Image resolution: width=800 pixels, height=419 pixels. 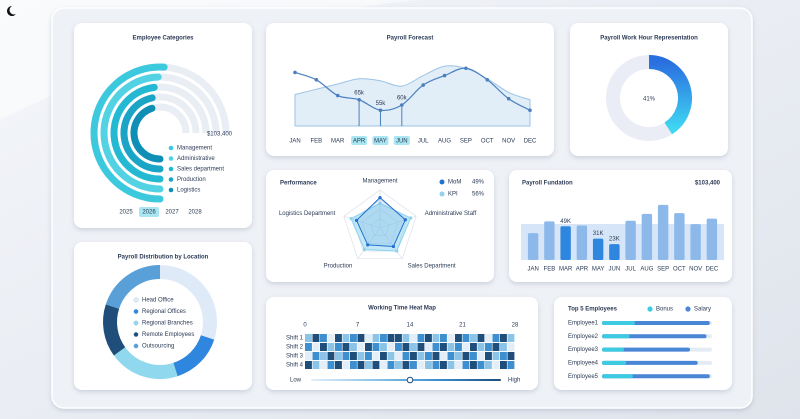 What do you see at coordinates (164, 312) in the screenshot?
I see `legend-label: Regional Offices` at bounding box center [164, 312].